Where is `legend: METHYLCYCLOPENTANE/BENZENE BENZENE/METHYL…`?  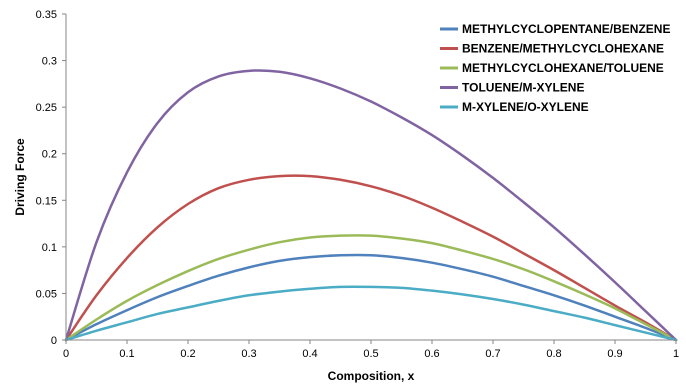 legend: METHYLCYCLOPENTANE/BENZENE BENZENE/METHYL… is located at coordinates (555, 68).